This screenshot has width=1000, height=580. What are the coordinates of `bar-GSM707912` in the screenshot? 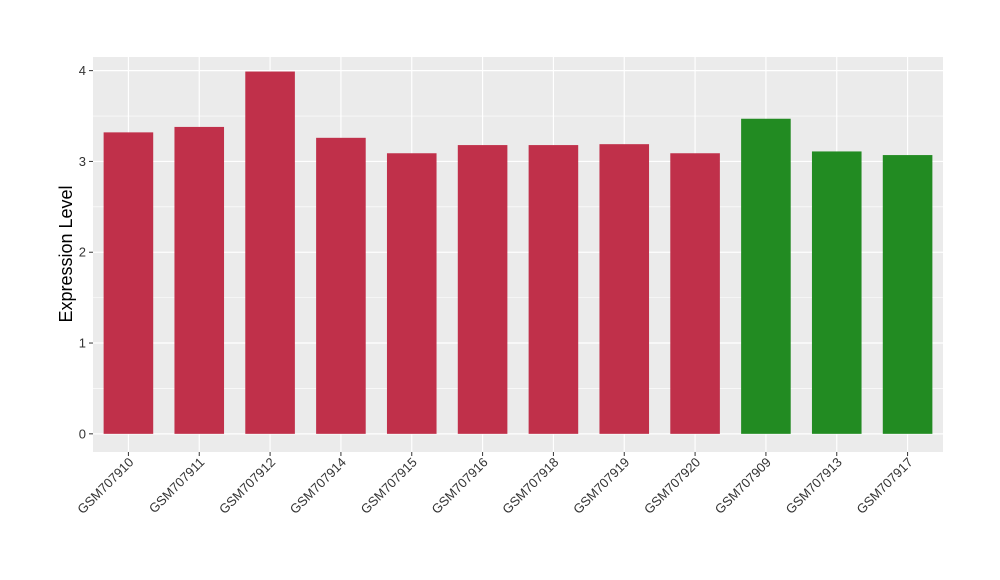 It's located at (270, 252).